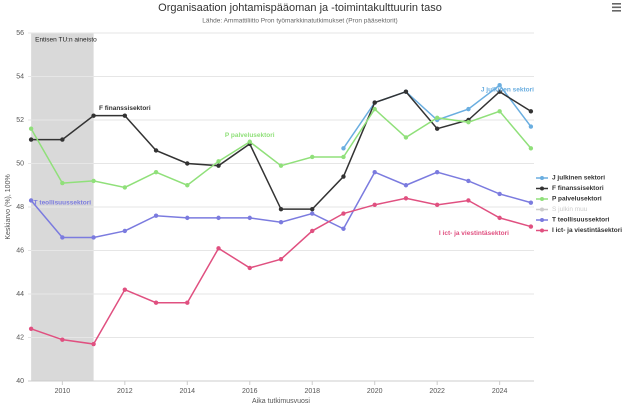  What do you see at coordinates (474, 233) in the screenshot?
I see `series-annotation: I ict- ja viestintäsektori` at bounding box center [474, 233].